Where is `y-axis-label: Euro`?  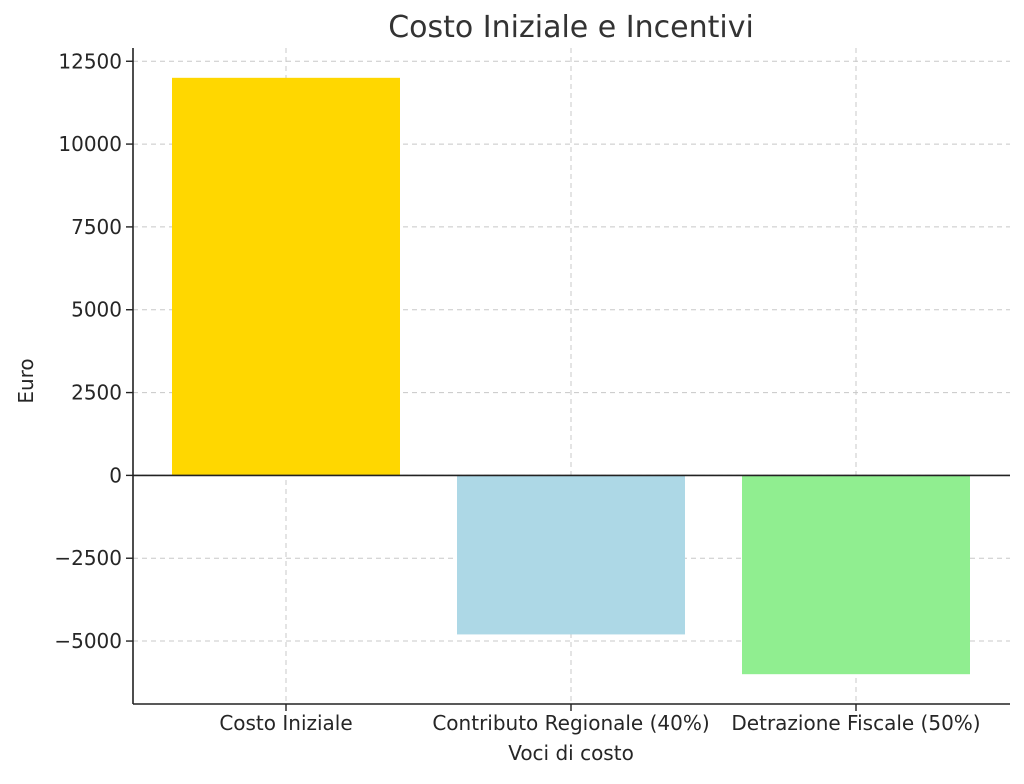
y-axis-label: Euro is located at coordinates (26, 380).